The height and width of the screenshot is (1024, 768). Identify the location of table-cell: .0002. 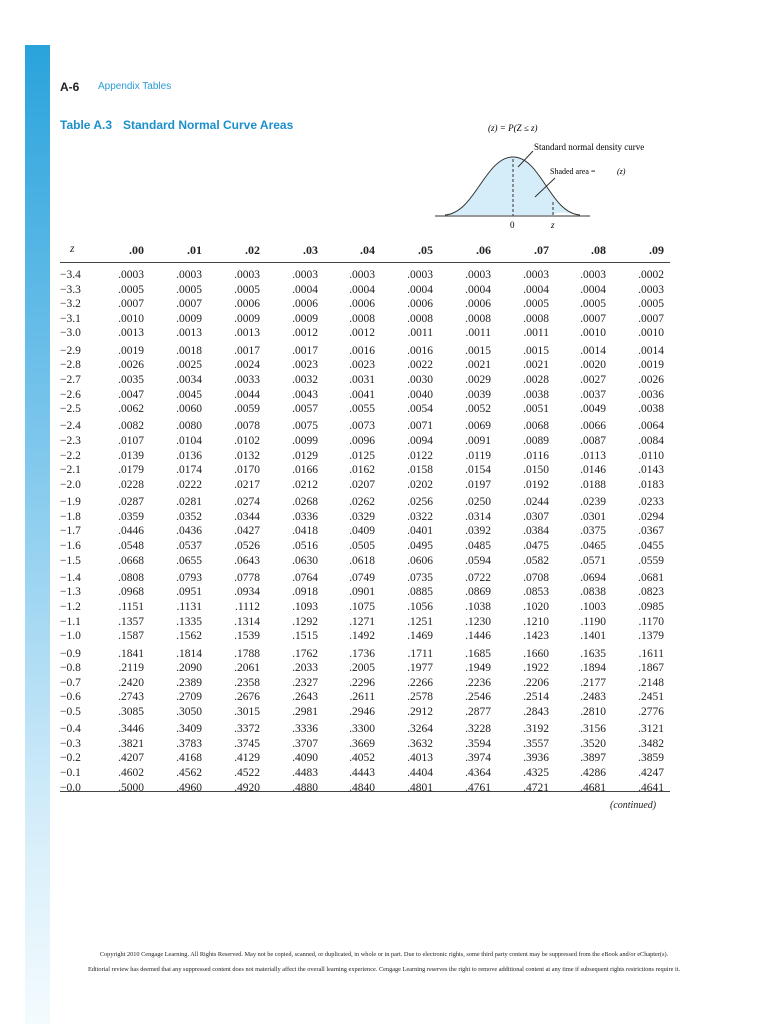
(651, 275).